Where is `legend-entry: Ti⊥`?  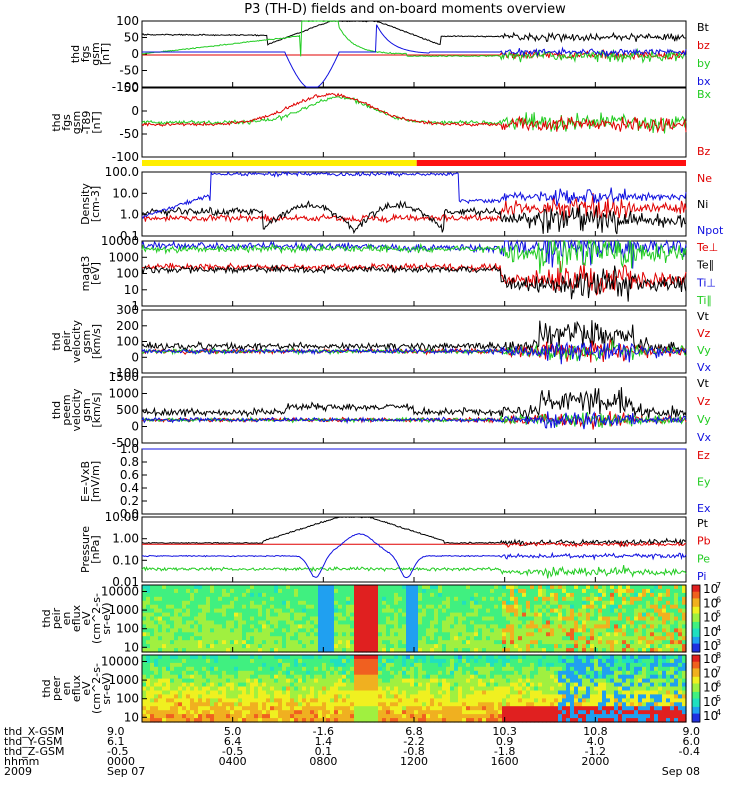 legend-entry: Ti⊥ is located at coordinates (706, 282).